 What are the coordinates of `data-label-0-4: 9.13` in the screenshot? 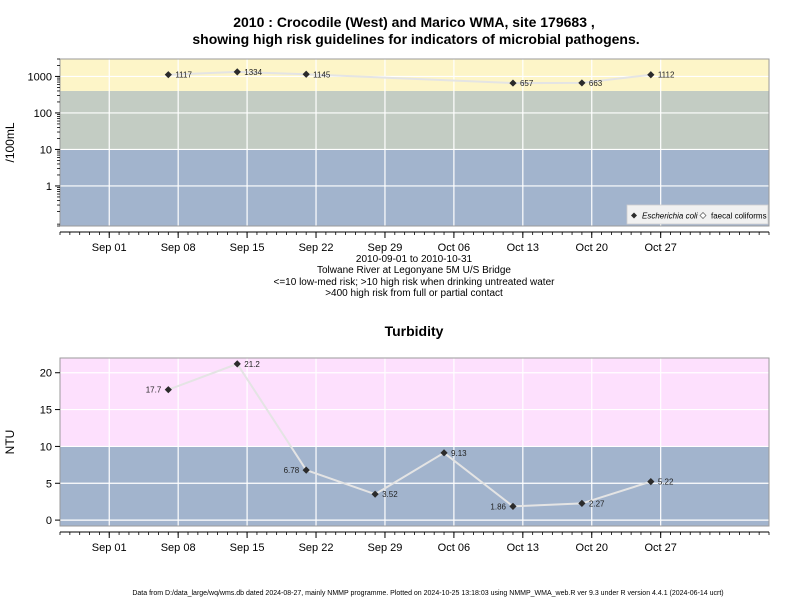 It's located at (459, 453).